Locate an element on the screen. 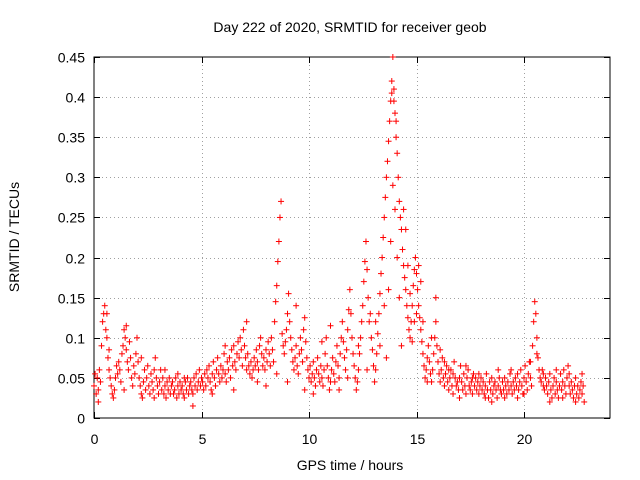 The image size is (640, 480). y-tick-label: 0.35 is located at coordinates (71, 138).